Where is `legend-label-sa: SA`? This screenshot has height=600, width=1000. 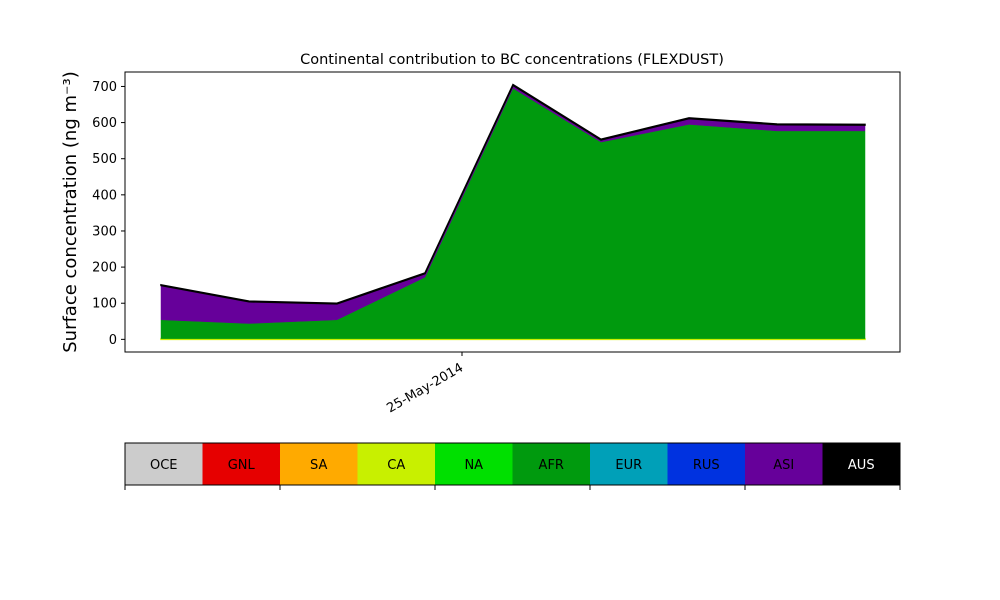
legend-label-sa: SA is located at coordinates (318, 465).